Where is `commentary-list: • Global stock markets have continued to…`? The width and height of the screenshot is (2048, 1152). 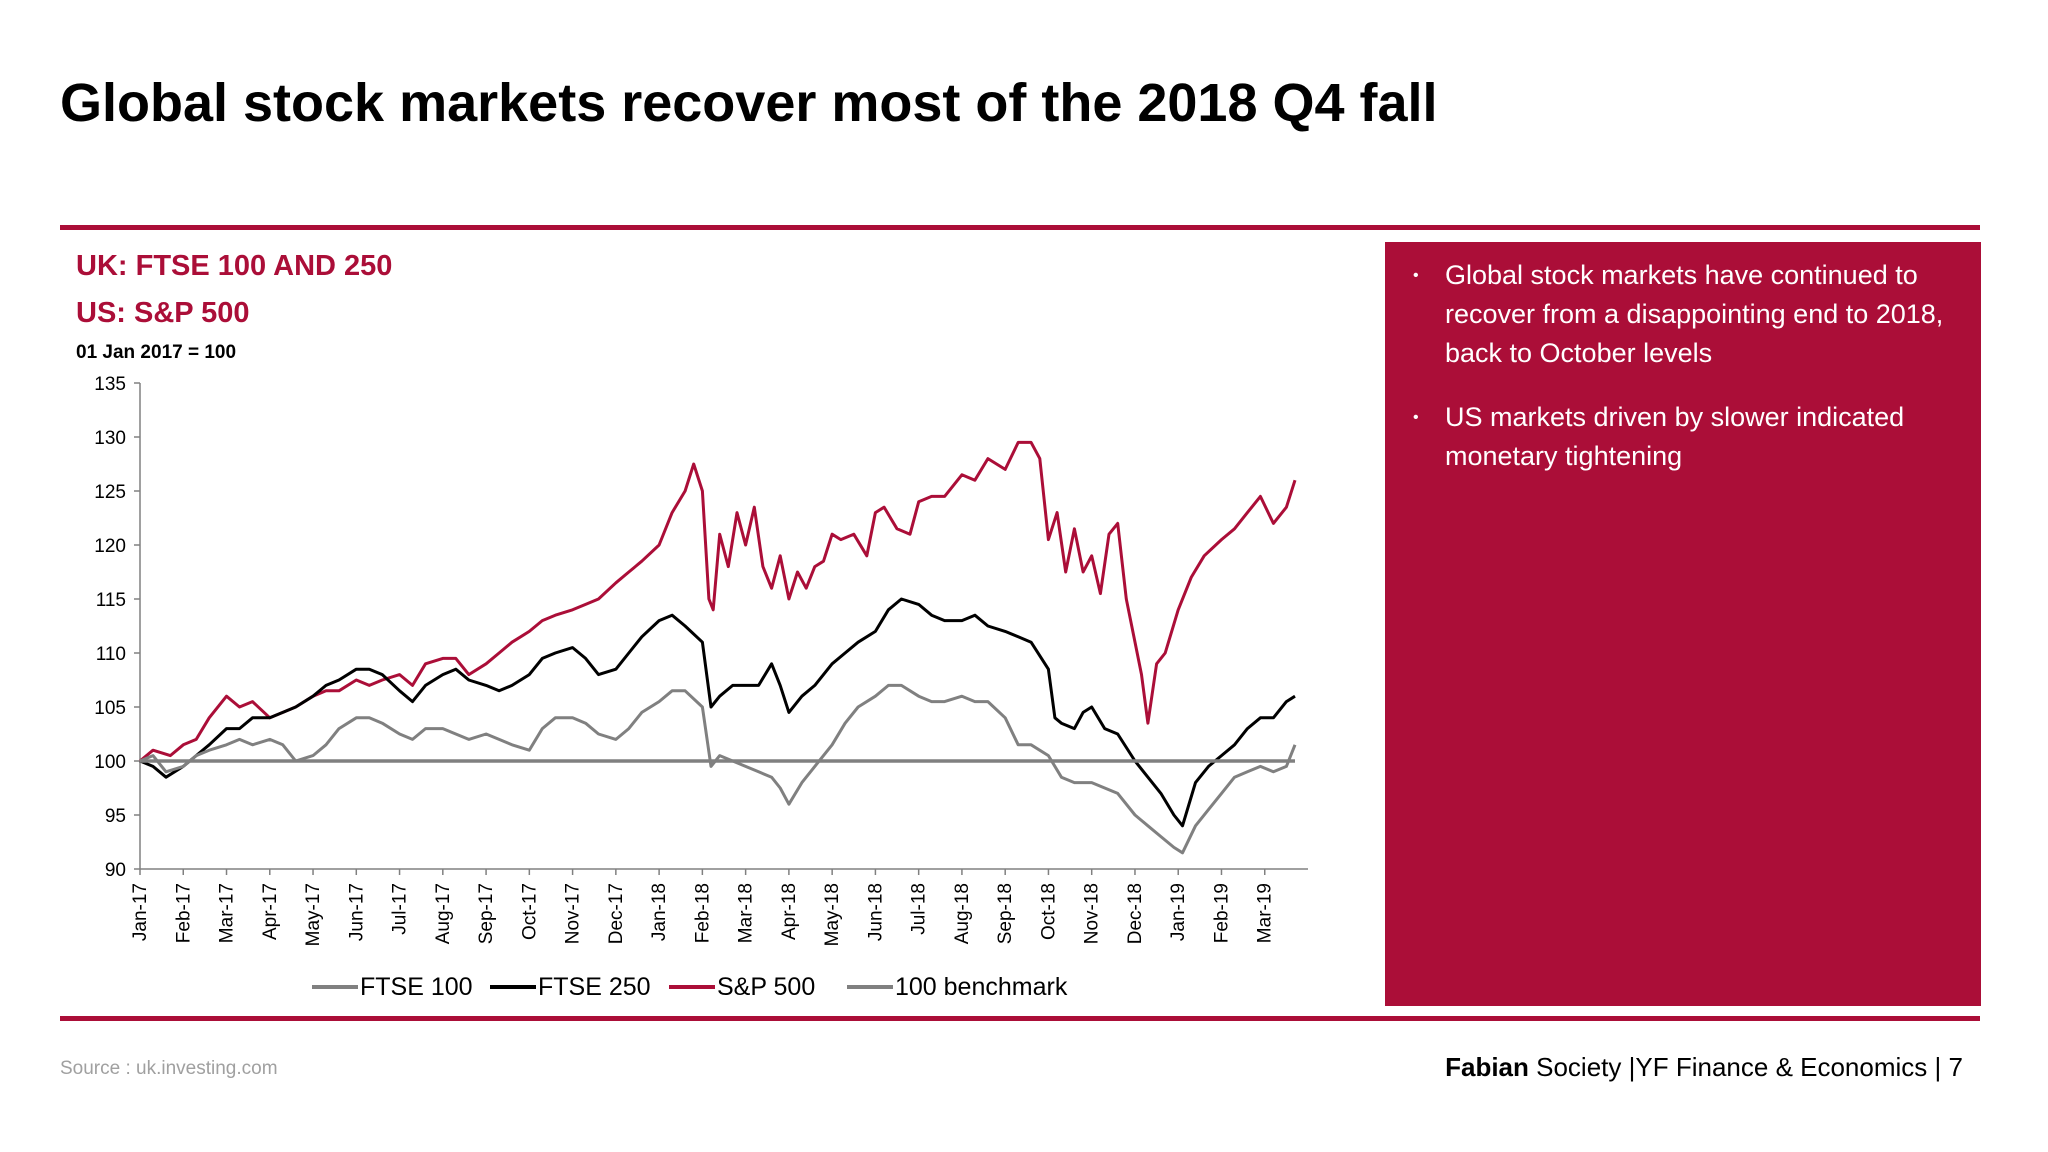 commentary-list: • Global stock markets have continued to… is located at coordinates (1683, 366).